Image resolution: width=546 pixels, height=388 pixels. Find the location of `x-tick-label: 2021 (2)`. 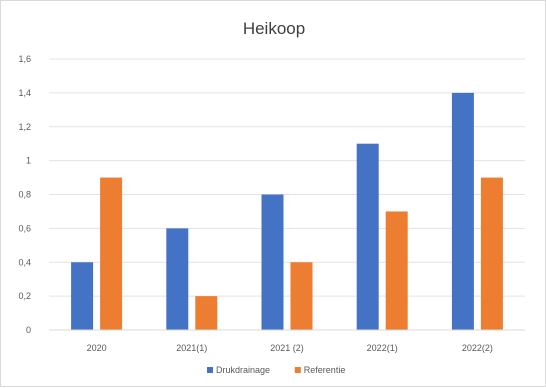

x-tick-label: 2021 (2) is located at coordinates (287, 348).